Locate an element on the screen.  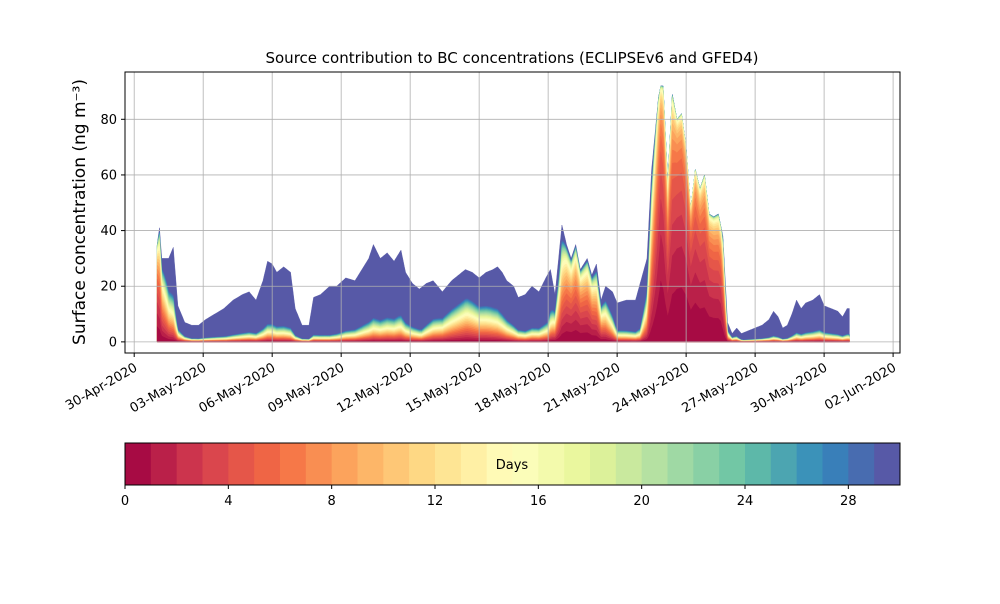
colorbar-tick-label-4: 16 is located at coordinates (538, 501).